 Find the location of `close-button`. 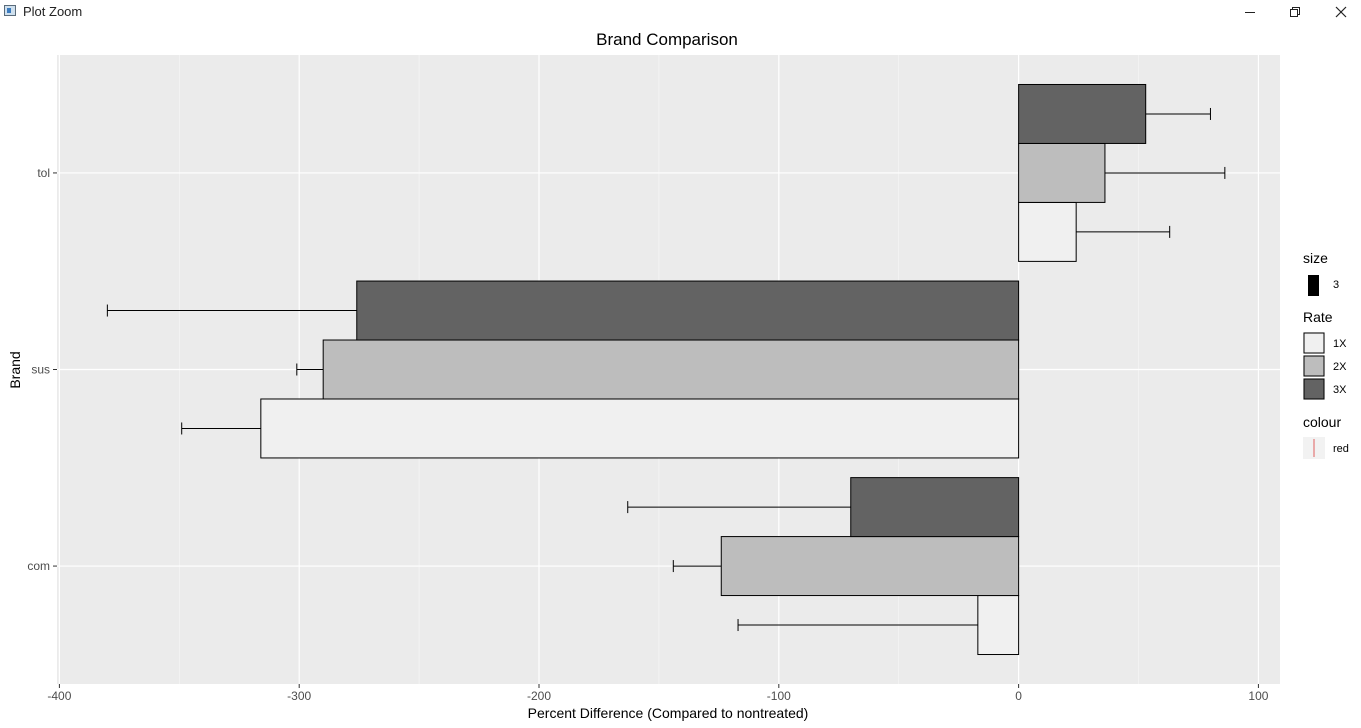

close-button is located at coordinates (1339, 12).